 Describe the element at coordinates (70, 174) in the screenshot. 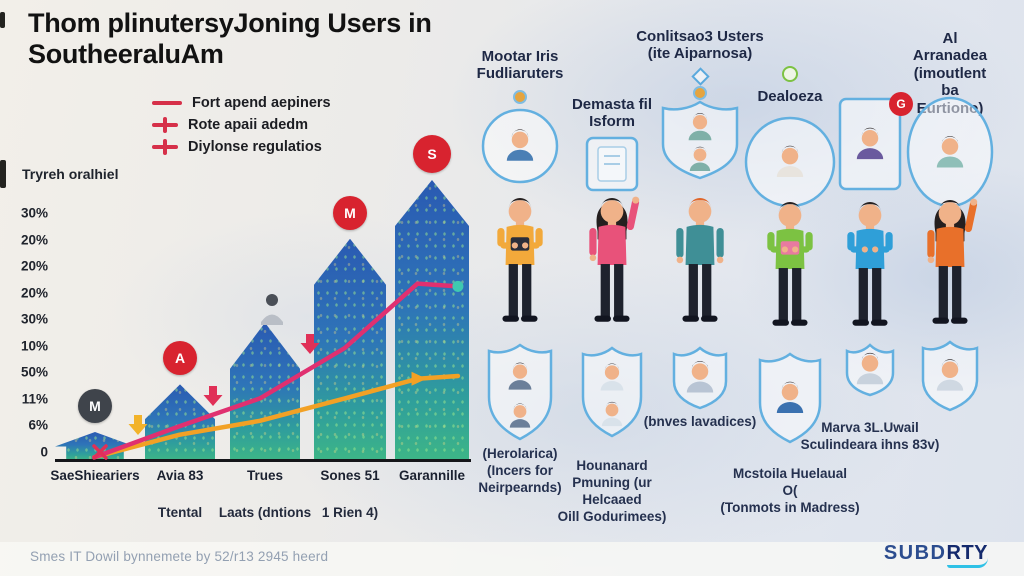

I see `y-axis-label: Tryreh oralhiel` at that location.